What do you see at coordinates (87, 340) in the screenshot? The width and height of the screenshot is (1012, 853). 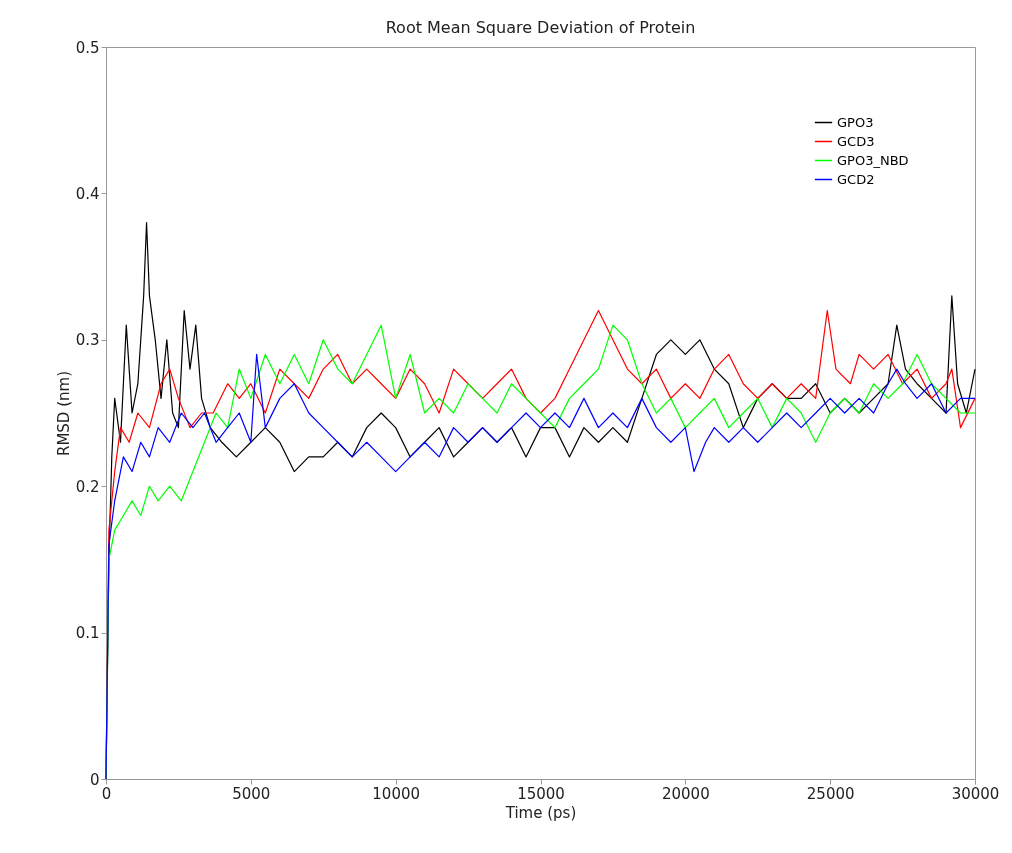 I see `y-tick-label: 0.3` at bounding box center [87, 340].